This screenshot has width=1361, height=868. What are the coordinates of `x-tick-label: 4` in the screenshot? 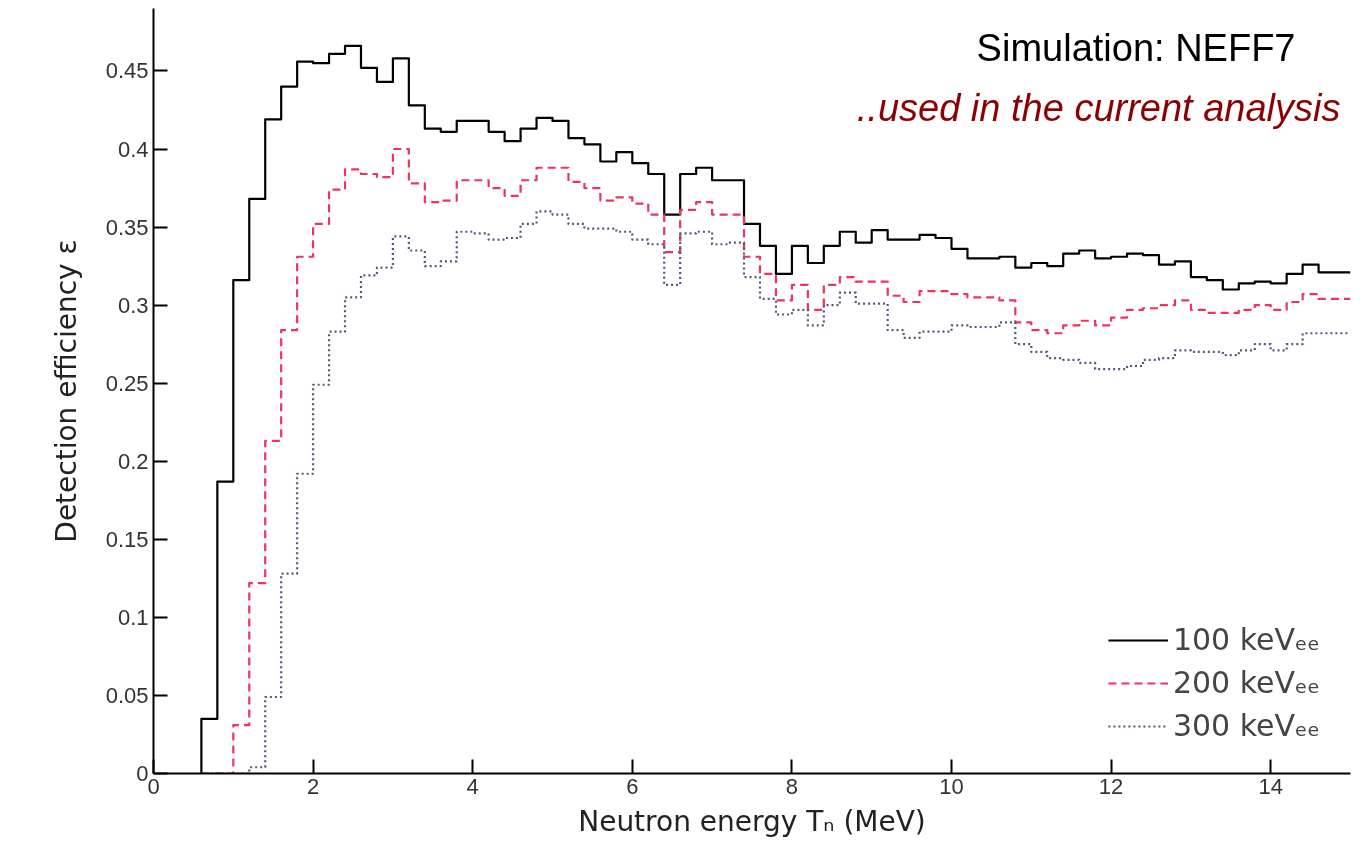 It's located at (472, 786).